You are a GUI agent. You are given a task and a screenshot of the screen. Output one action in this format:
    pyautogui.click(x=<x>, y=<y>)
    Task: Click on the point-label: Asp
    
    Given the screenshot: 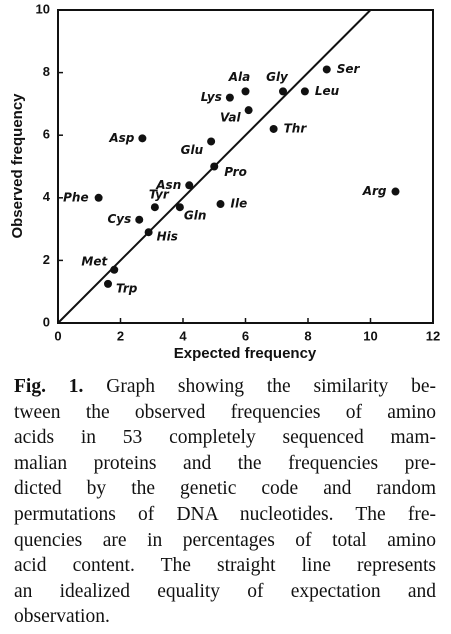 What is the action you would take?
    pyautogui.click(x=121, y=138)
    